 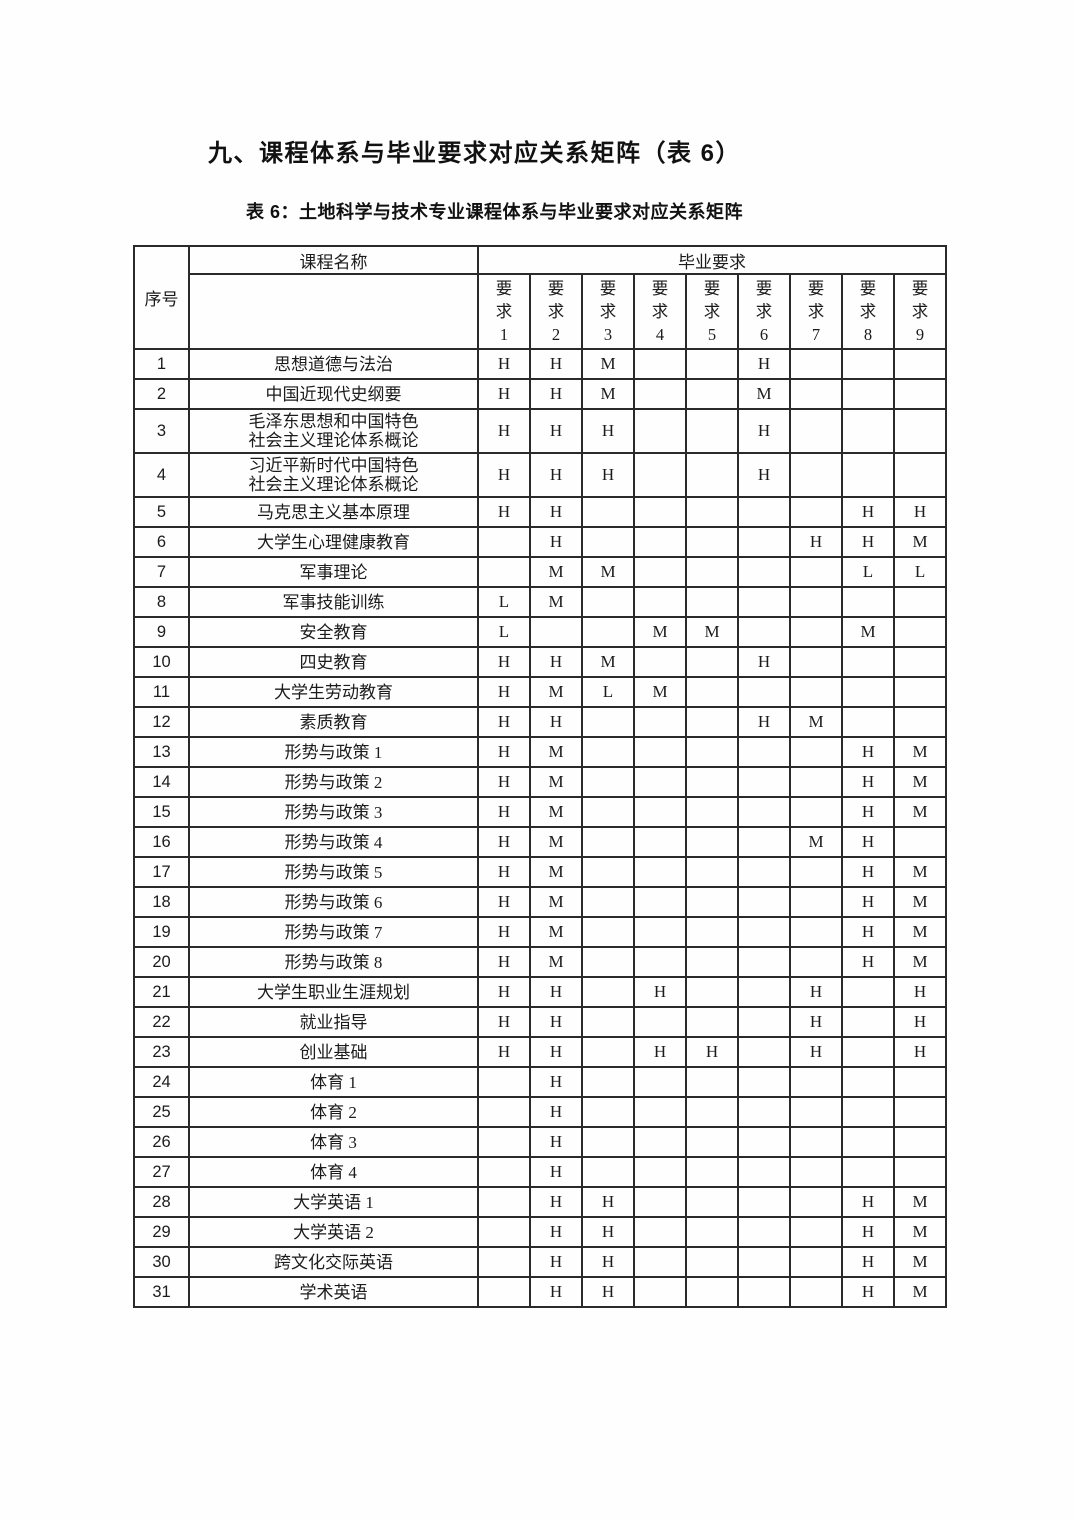 What do you see at coordinates (161, 662) in the screenshot?
I see `row-number-cell: 10` at bounding box center [161, 662].